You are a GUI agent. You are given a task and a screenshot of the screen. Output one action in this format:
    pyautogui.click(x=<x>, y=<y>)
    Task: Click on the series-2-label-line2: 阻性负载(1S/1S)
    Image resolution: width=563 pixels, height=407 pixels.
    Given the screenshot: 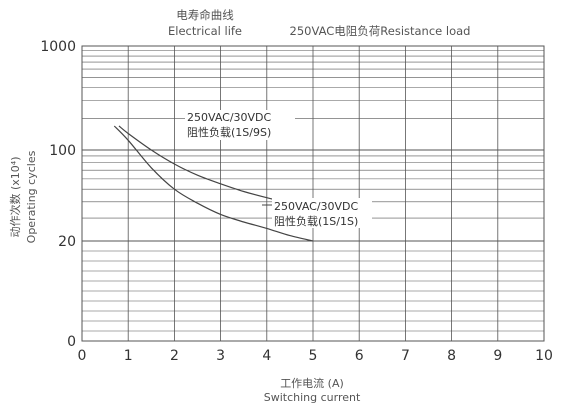 What is the action you would take?
    pyautogui.click(x=316, y=221)
    